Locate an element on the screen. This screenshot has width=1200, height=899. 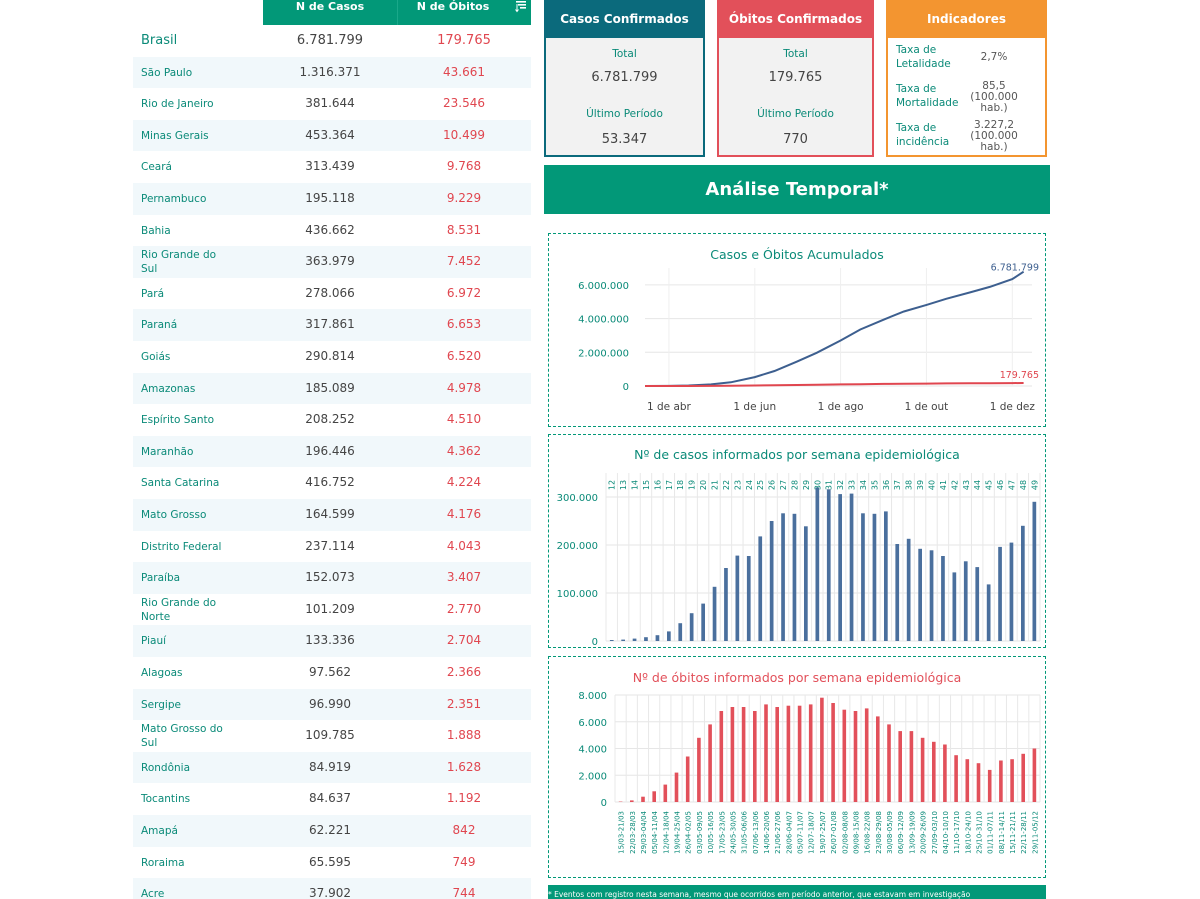
y-tick-label: 0 is located at coordinates (595, 642).